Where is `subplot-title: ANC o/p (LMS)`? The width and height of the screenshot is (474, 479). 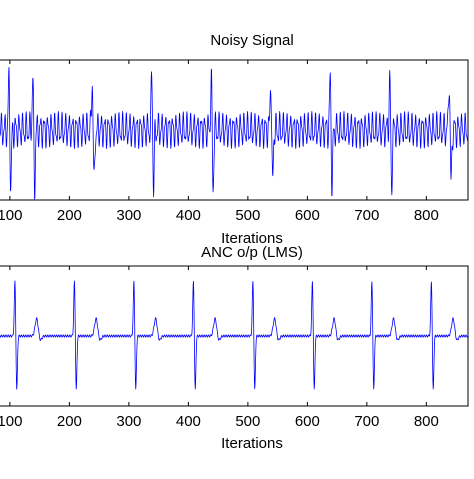
subplot-title: ANC o/p (LMS) is located at coordinates (252, 252).